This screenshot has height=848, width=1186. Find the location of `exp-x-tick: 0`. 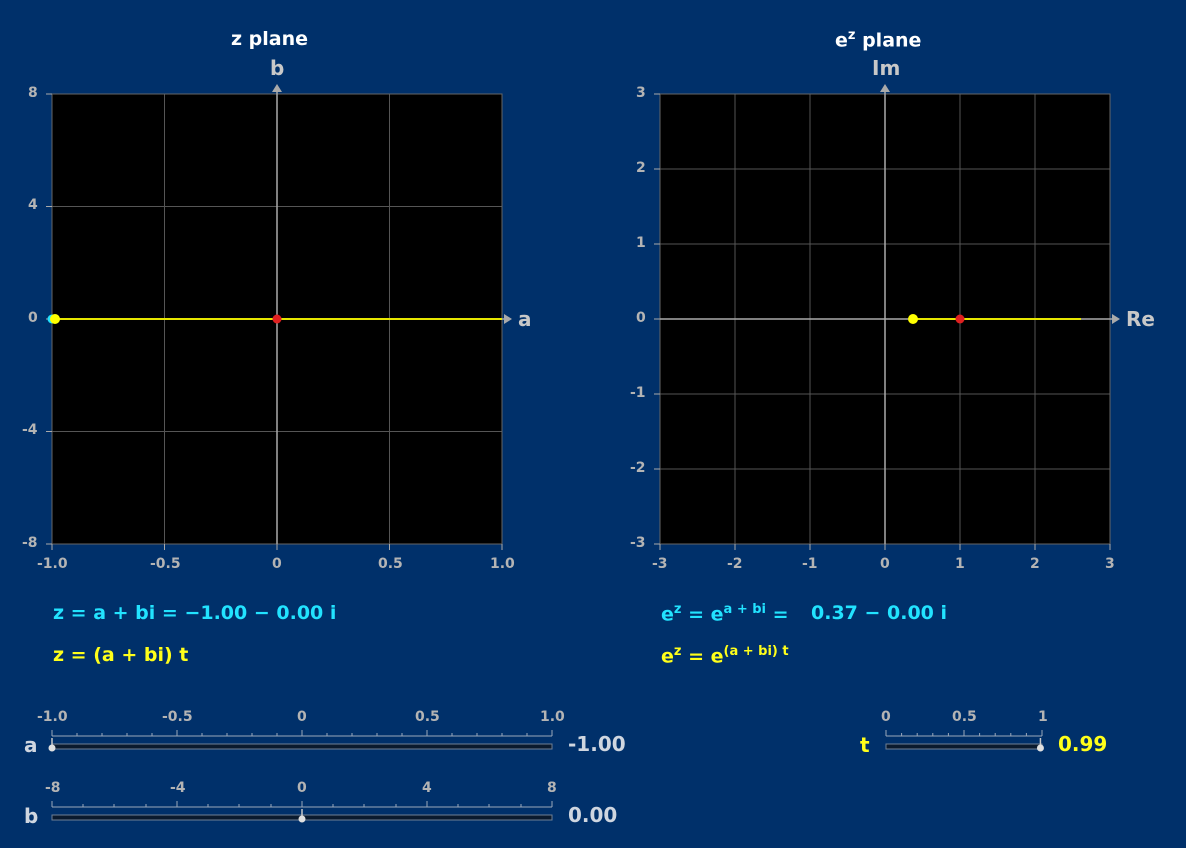

exp-x-tick: 0 is located at coordinates (885, 564).